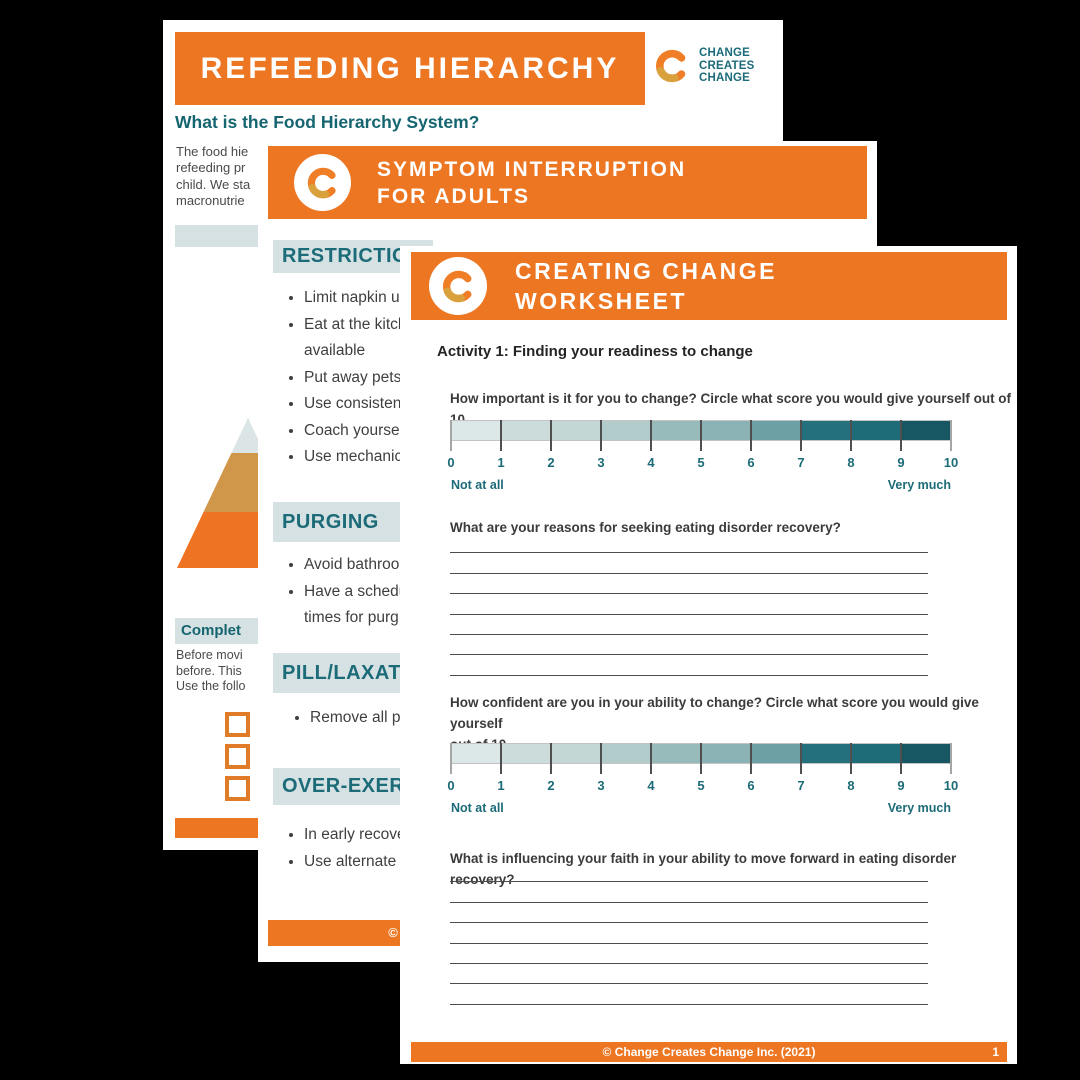 The height and width of the screenshot is (1080, 1080). I want to click on checkbox, so click(237, 788).